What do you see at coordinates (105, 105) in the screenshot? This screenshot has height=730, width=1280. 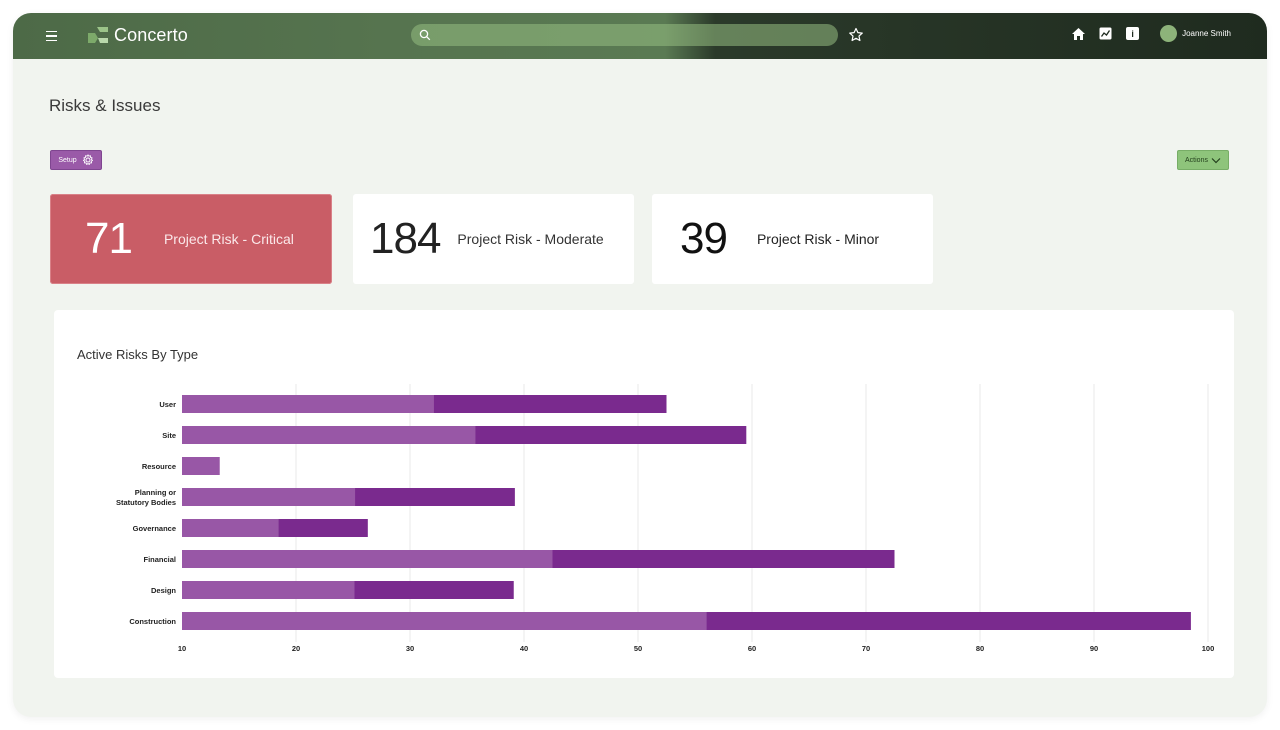 I see `page-title: Risks & Issues` at bounding box center [105, 105].